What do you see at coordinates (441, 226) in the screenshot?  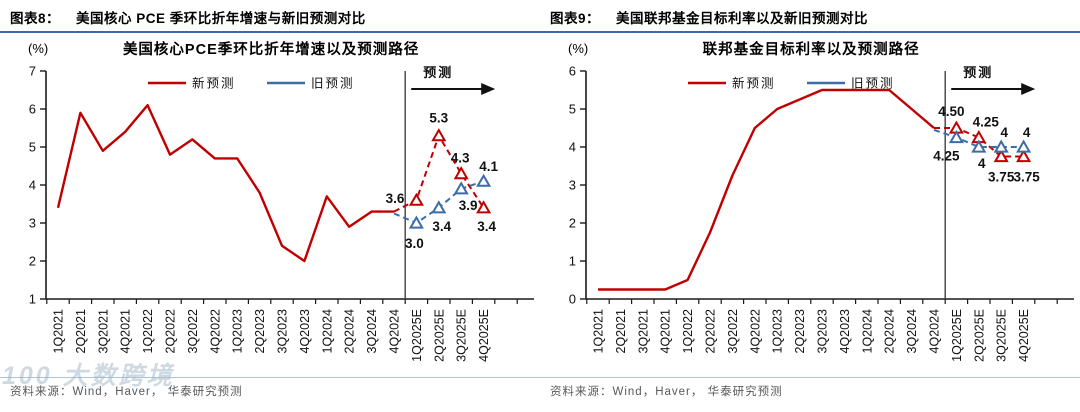 I see `svg-text: 3.4` at bounding box center [441, 226].